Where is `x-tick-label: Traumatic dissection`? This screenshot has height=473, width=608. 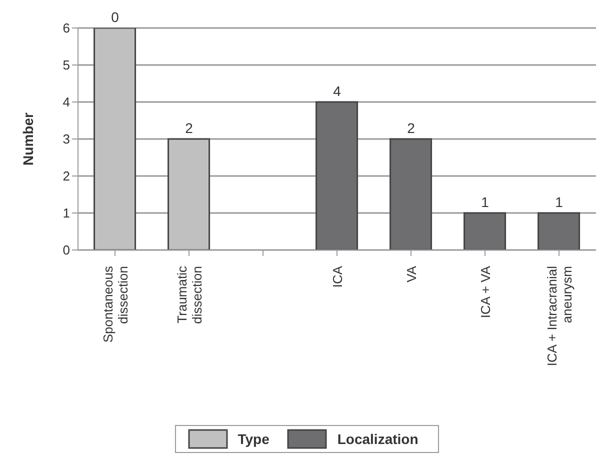 x-tick-label: Traumatic dissection is located at coordinates (189, 295).